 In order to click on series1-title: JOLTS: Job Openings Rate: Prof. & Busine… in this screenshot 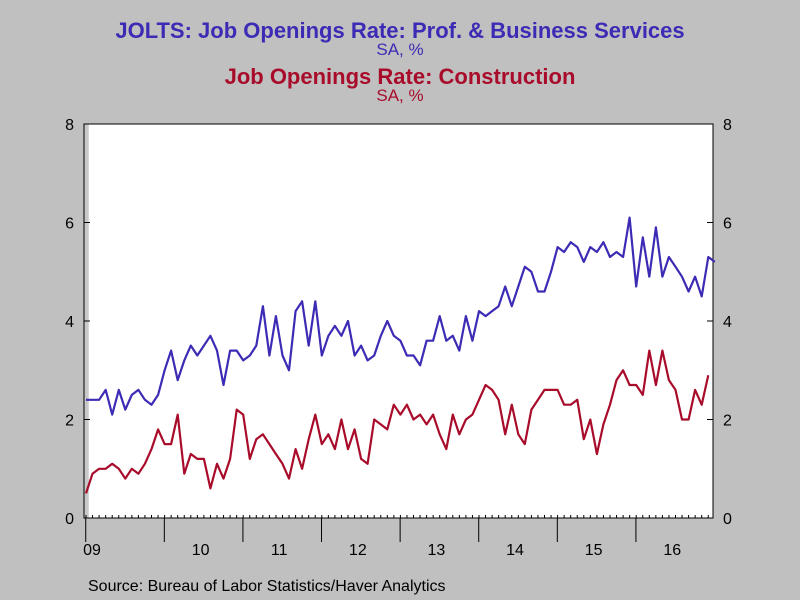, I will do `click(400, 30)`.